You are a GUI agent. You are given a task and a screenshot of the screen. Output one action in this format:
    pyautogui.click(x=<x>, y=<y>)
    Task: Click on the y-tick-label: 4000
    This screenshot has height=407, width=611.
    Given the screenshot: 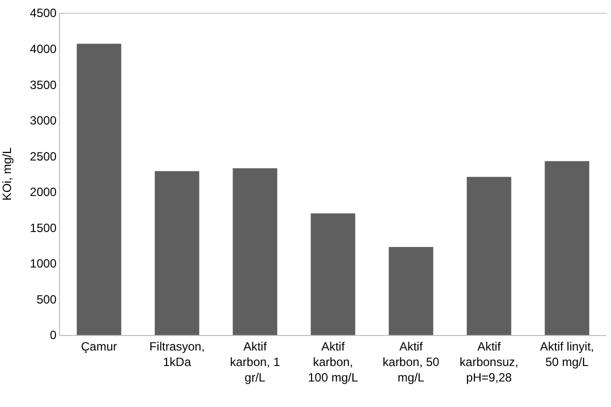 What is the action you would take?
    pyautogui.click(x=43, y=49)
    